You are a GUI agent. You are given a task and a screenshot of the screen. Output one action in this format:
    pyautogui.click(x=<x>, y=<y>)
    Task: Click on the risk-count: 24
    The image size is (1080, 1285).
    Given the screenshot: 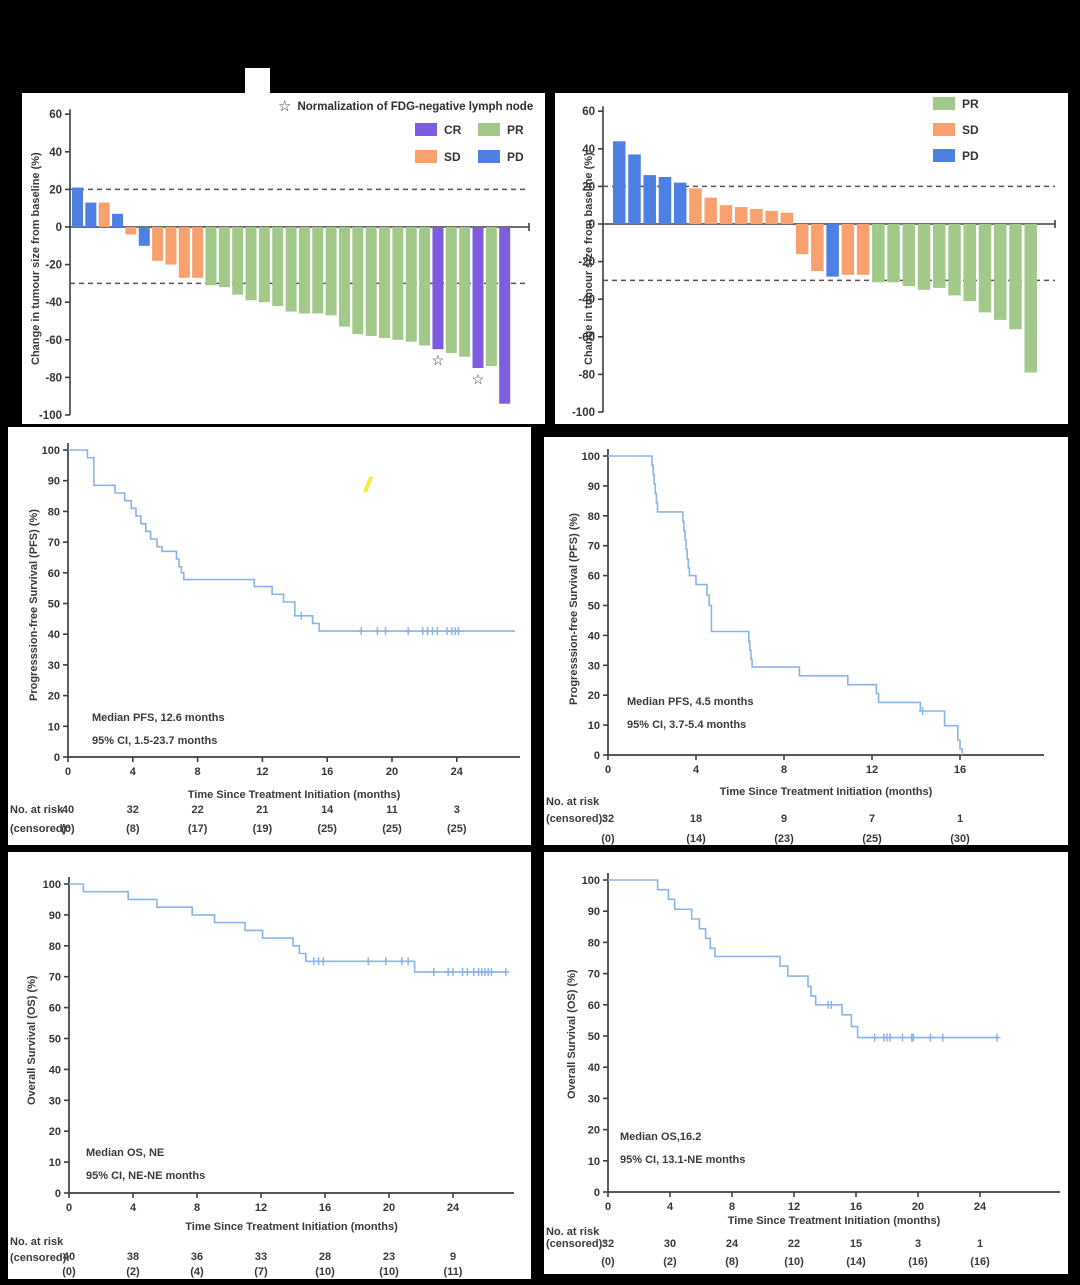 What is the action you would take?
    pyautogui.click(x=732, y=1244)
    